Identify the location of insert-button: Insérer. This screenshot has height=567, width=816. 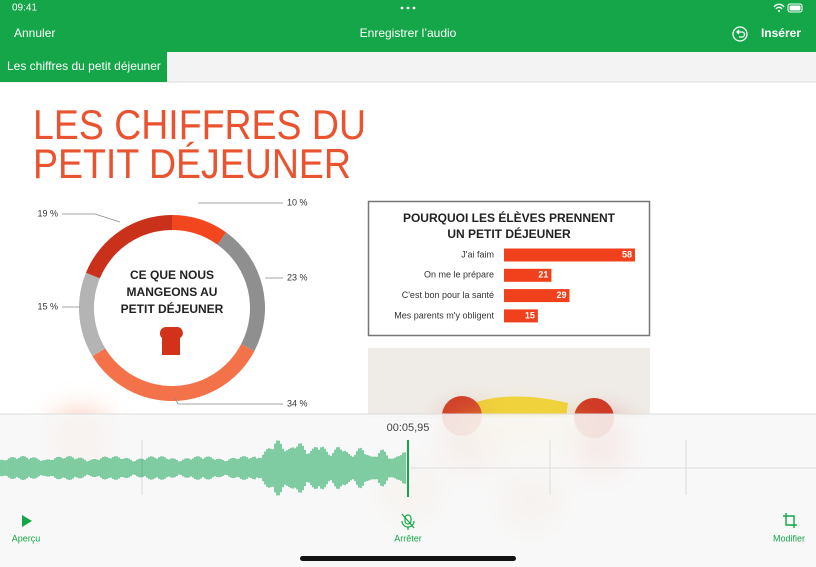
(781, 33).